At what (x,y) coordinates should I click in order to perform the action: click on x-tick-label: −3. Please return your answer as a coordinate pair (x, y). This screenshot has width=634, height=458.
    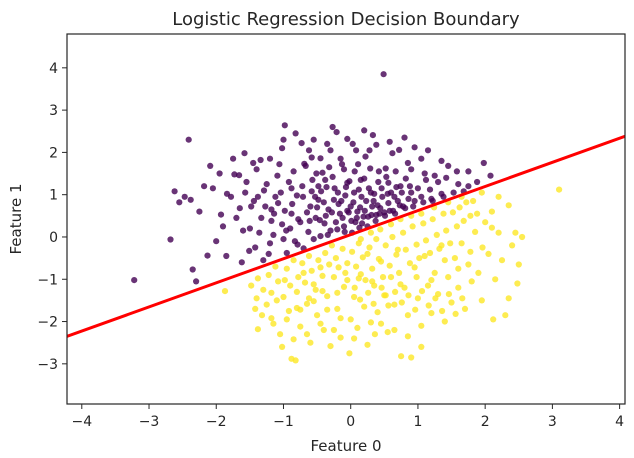
    Looking at the image, I should click on (149, 422).